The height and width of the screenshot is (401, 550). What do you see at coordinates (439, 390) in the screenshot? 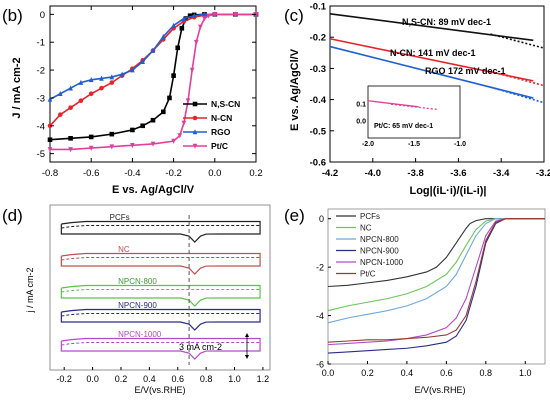
I see `panel-e-x-axis-label: E/V(vs.RHE)` at bounding box center [439, 390].